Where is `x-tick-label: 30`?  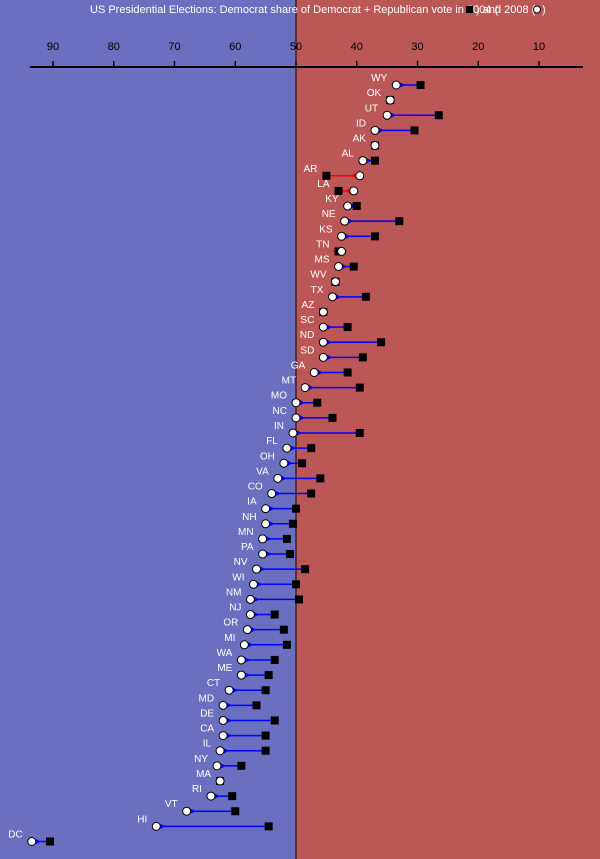
x-tick-label: 30 is located at coordinates (417, 47).